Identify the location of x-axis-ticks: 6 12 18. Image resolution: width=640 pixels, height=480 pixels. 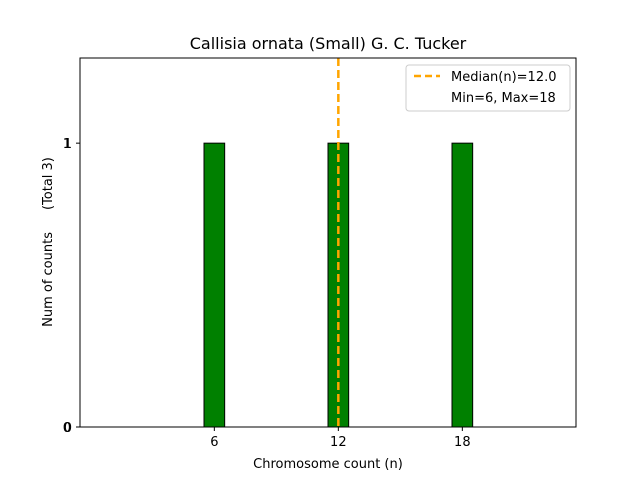
(340, 438).